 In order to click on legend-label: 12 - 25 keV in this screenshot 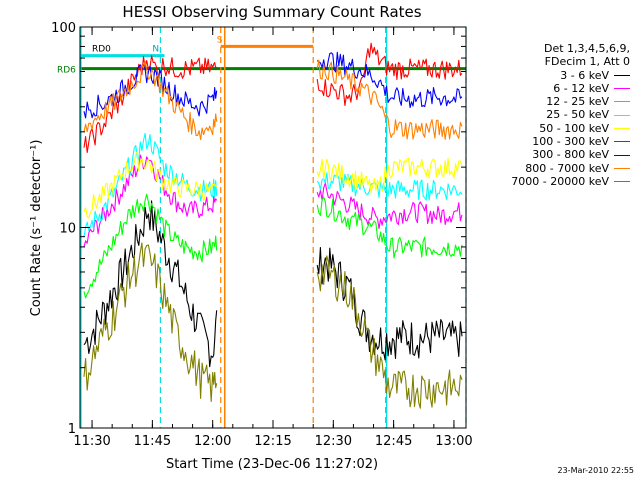, I will do `click(577, 102)`.